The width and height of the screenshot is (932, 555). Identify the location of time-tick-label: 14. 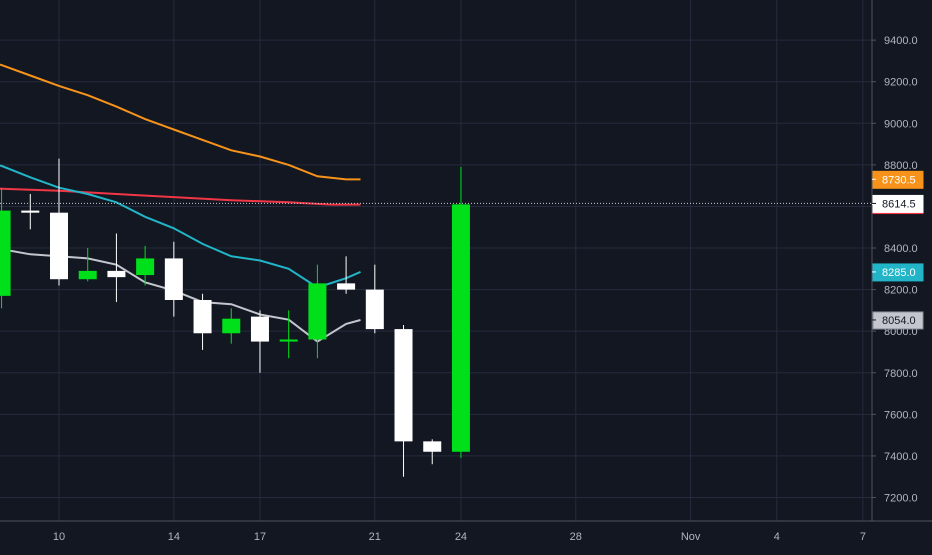
(174, 537).